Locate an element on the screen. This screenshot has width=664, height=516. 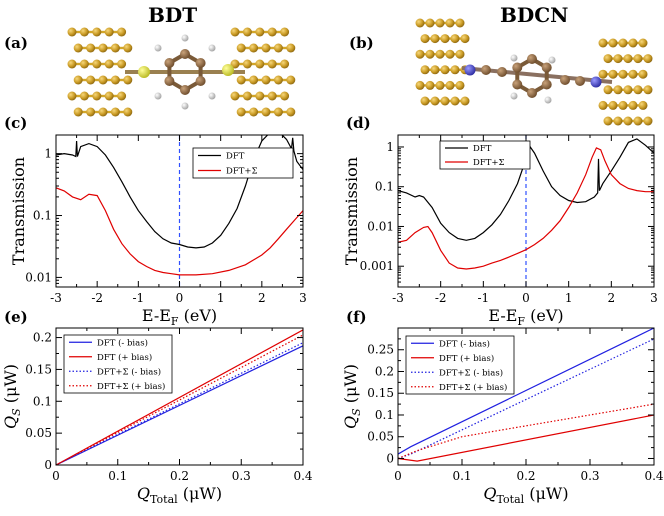
sulfur-atom is located at coordinates (228, 70).